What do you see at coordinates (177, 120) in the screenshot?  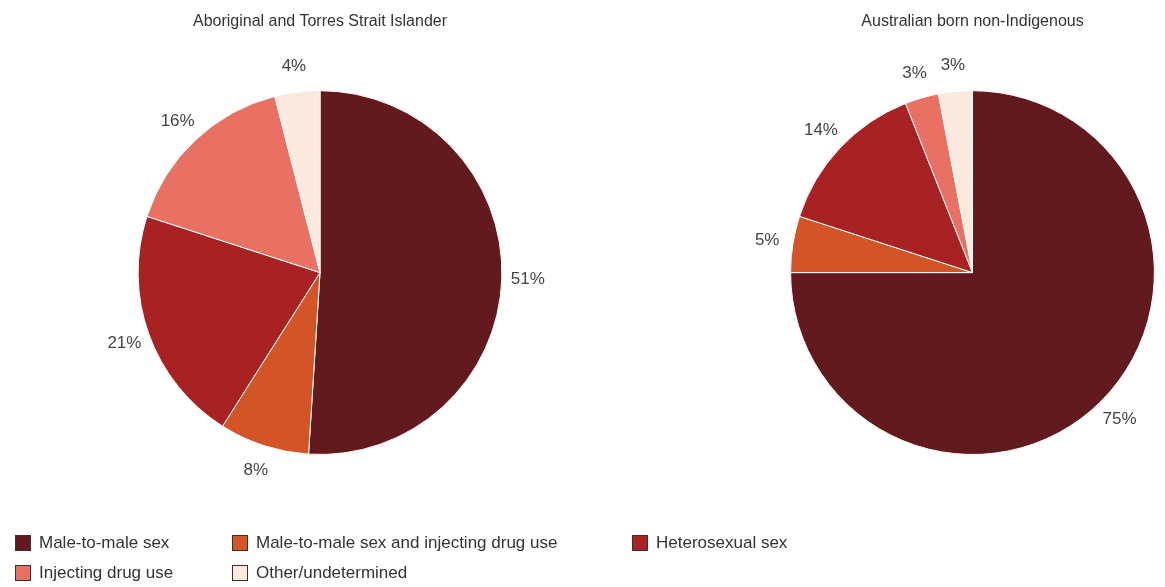 I see `data-label: 16%` at bounding box center [177, 120].